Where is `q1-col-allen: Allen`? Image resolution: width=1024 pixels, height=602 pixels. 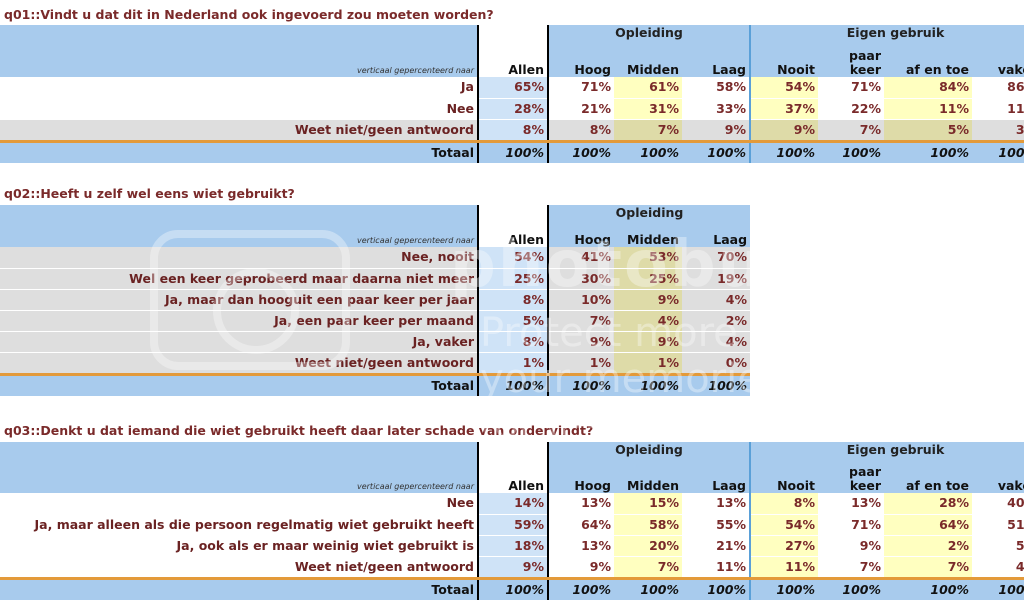 q1-col-allen: Allen is located at coordinates (513, 62).